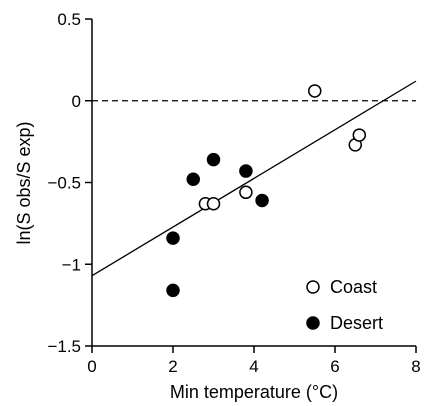 The width and height of the screenshot is (426, 406). What do you see at coordinates (344, 305) in the screenshot?
I see `legend: Coast Desert` at bounding box center [344, 305].